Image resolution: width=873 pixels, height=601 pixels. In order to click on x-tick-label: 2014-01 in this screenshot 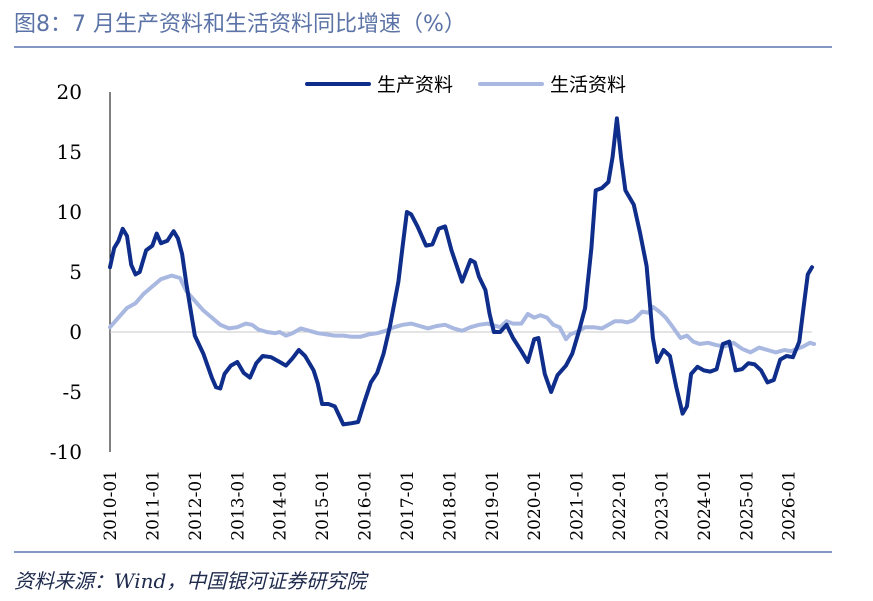, I will do `click(281, 505)`.